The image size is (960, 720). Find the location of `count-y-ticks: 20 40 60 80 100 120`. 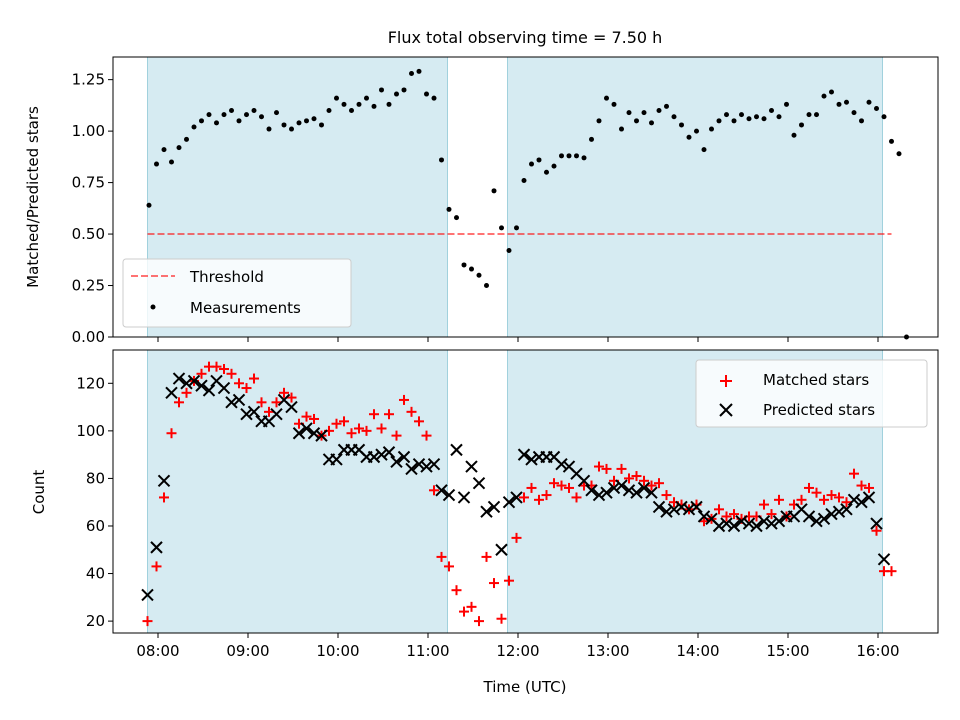

count-y-ticks: 20 40 60 80 100 120 is located at coordinates (94, 502).